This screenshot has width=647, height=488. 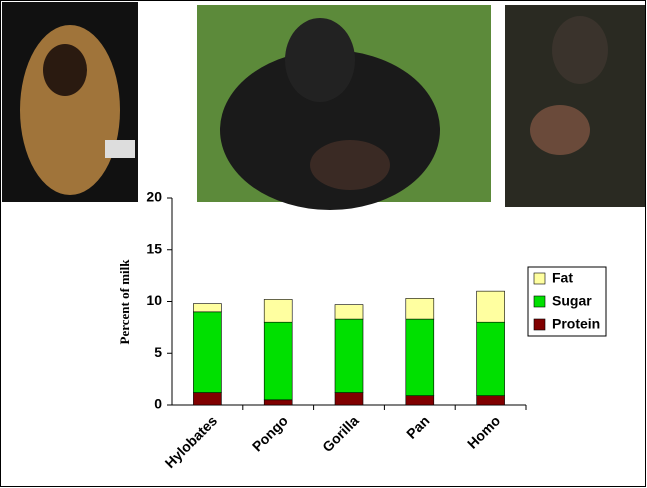 I want to click on photo-chimpanzee, so click(x=575, y=106).